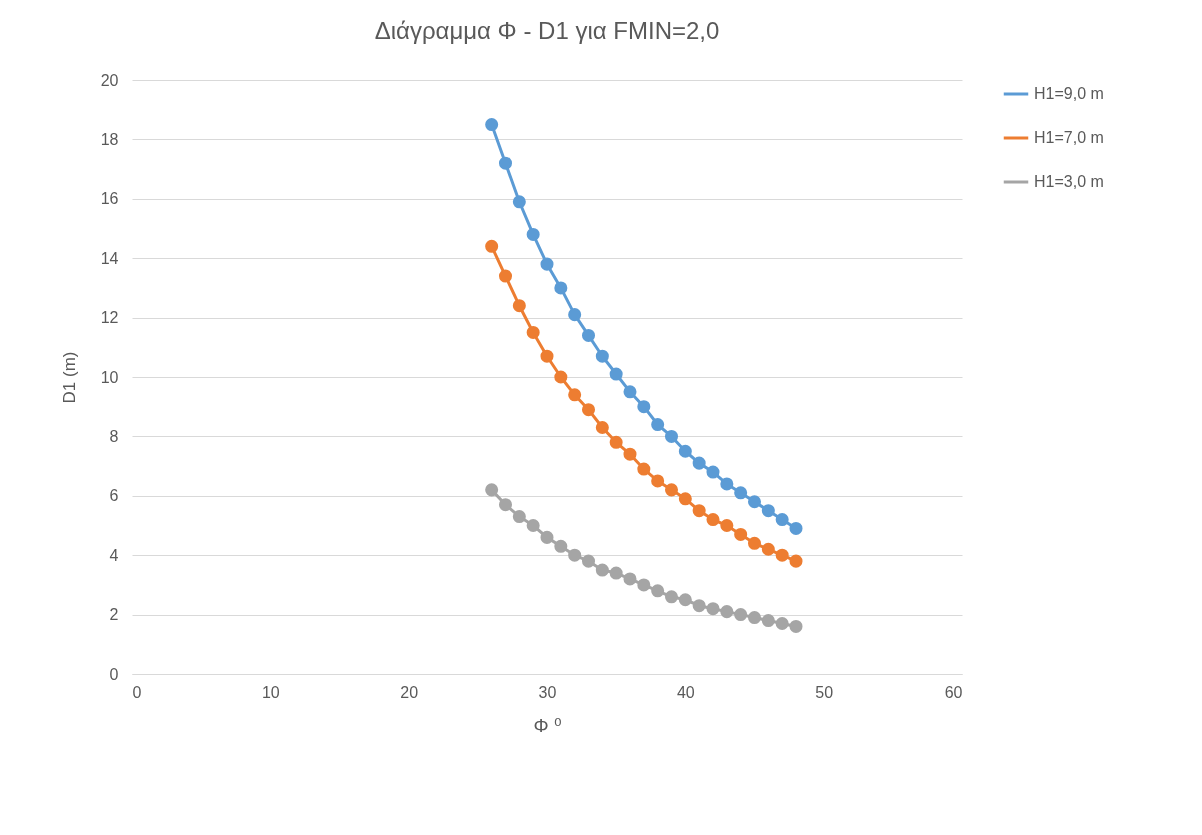 This screenshot has height=835, width=1202. Describe the element at coordinates (109, 377) in the screenshot. I see `y-tick-label: 10` at that location.